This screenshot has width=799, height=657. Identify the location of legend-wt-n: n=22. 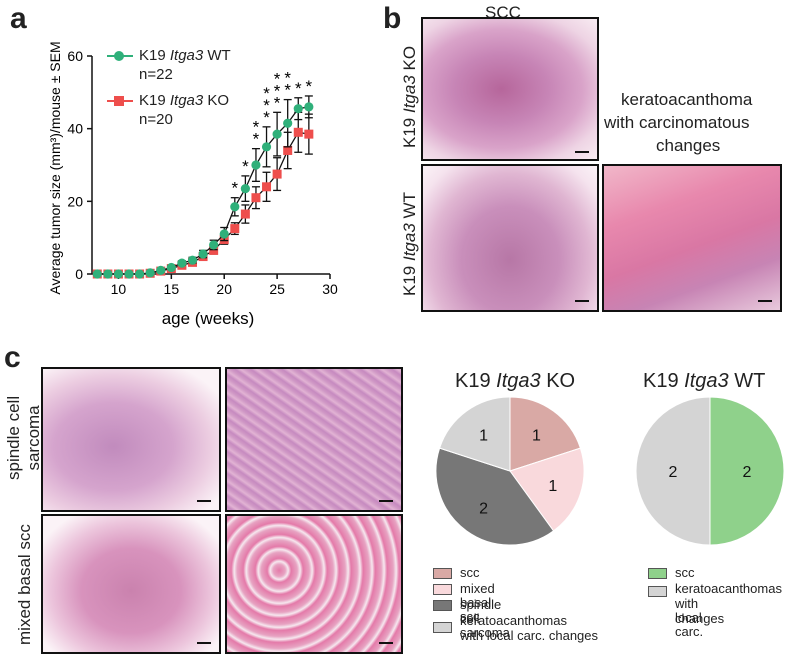
(156, 74).